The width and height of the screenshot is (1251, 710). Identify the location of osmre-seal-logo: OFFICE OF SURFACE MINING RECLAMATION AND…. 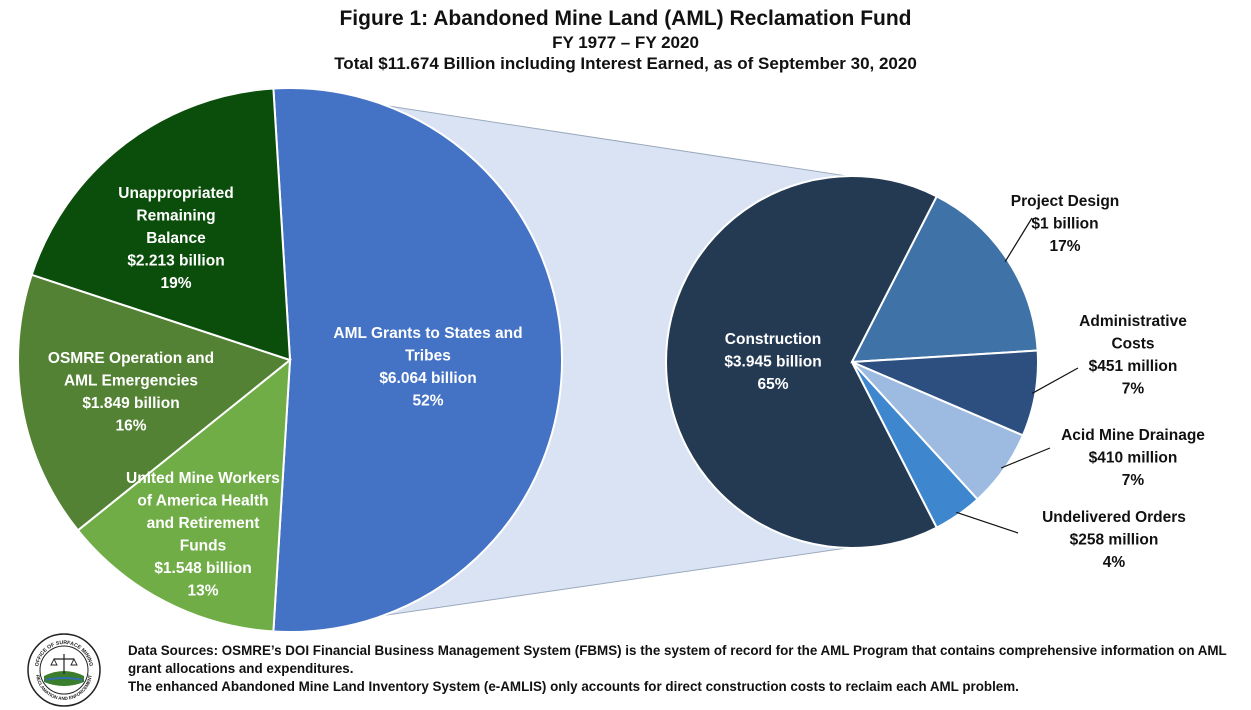
(64, 670).